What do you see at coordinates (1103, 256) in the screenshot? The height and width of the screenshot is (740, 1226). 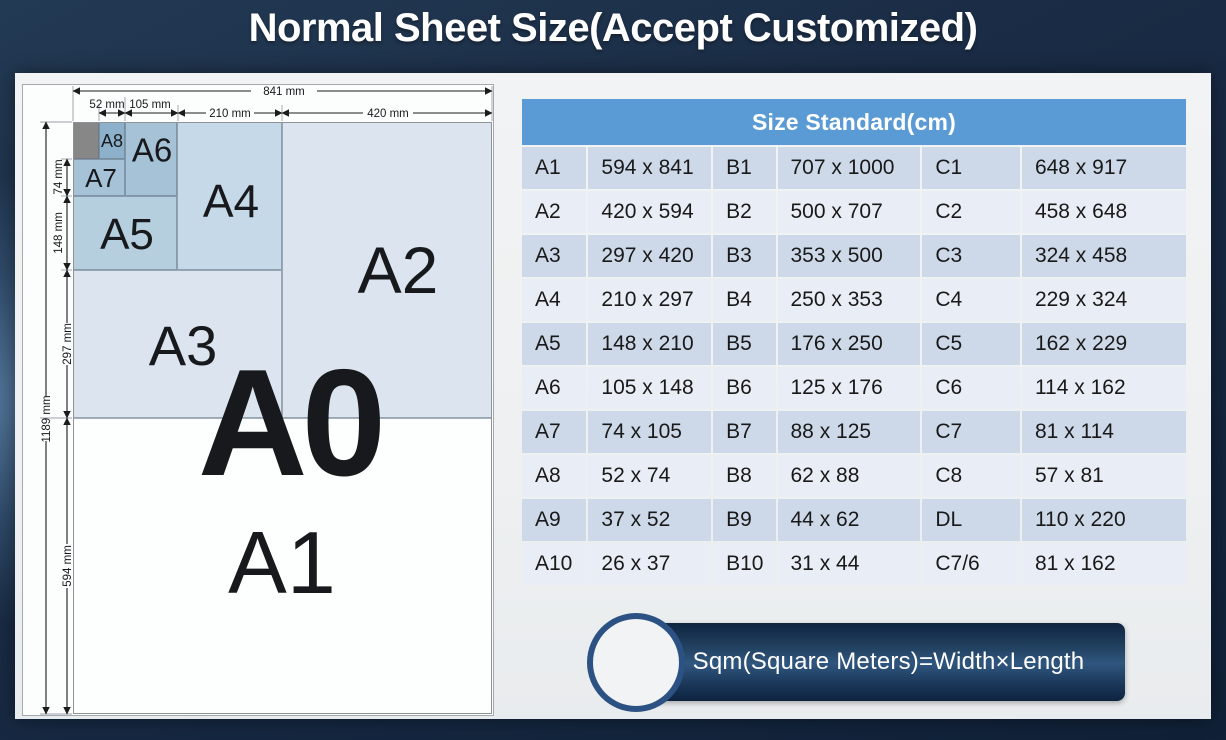 I see `size-value-cell: 324 x 458` at bounding box center [1103, 256].